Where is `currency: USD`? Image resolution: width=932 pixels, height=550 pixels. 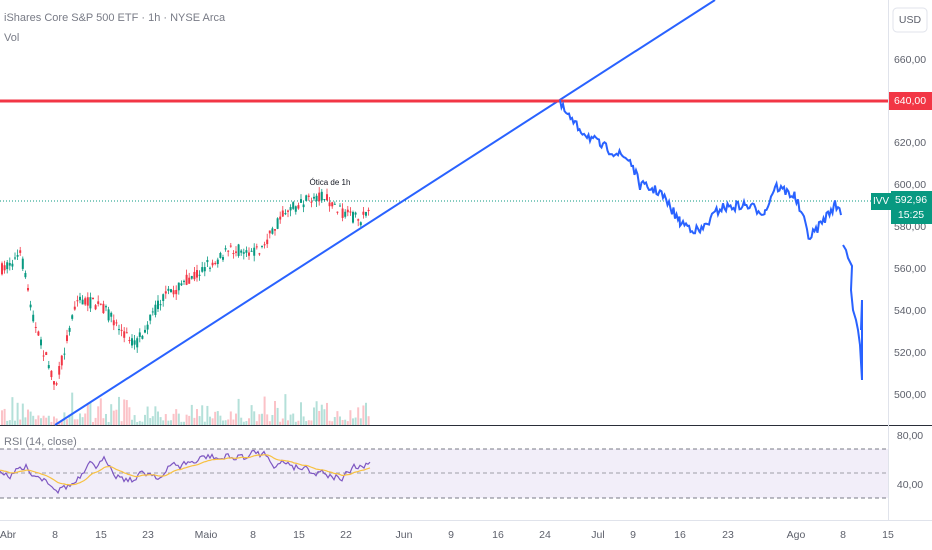
currency: USD is located at coordinates (910, 20).